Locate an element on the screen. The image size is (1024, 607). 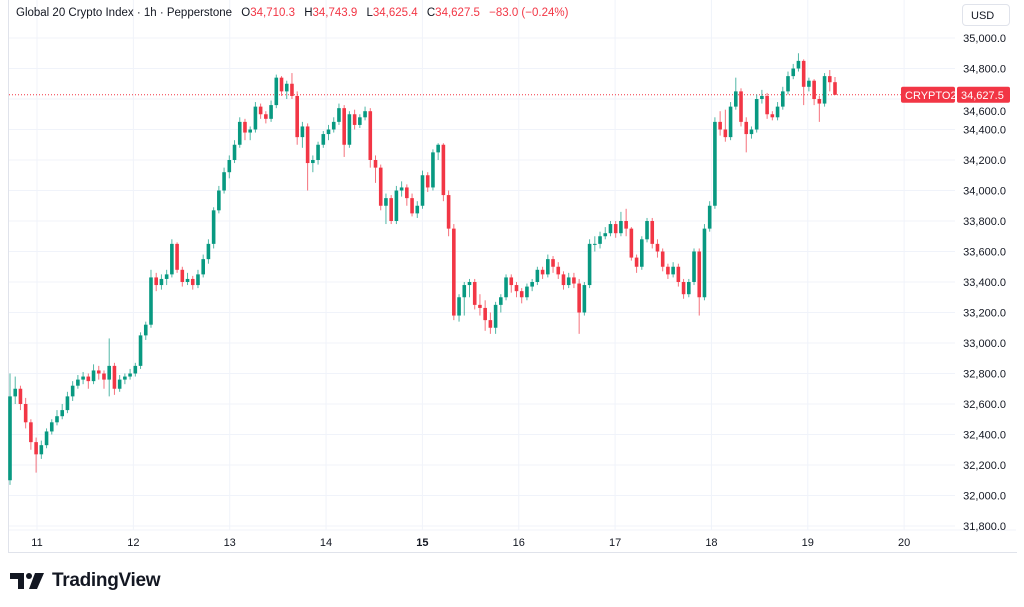
x-tick-label: 13 is located at coordinates (230, 543).